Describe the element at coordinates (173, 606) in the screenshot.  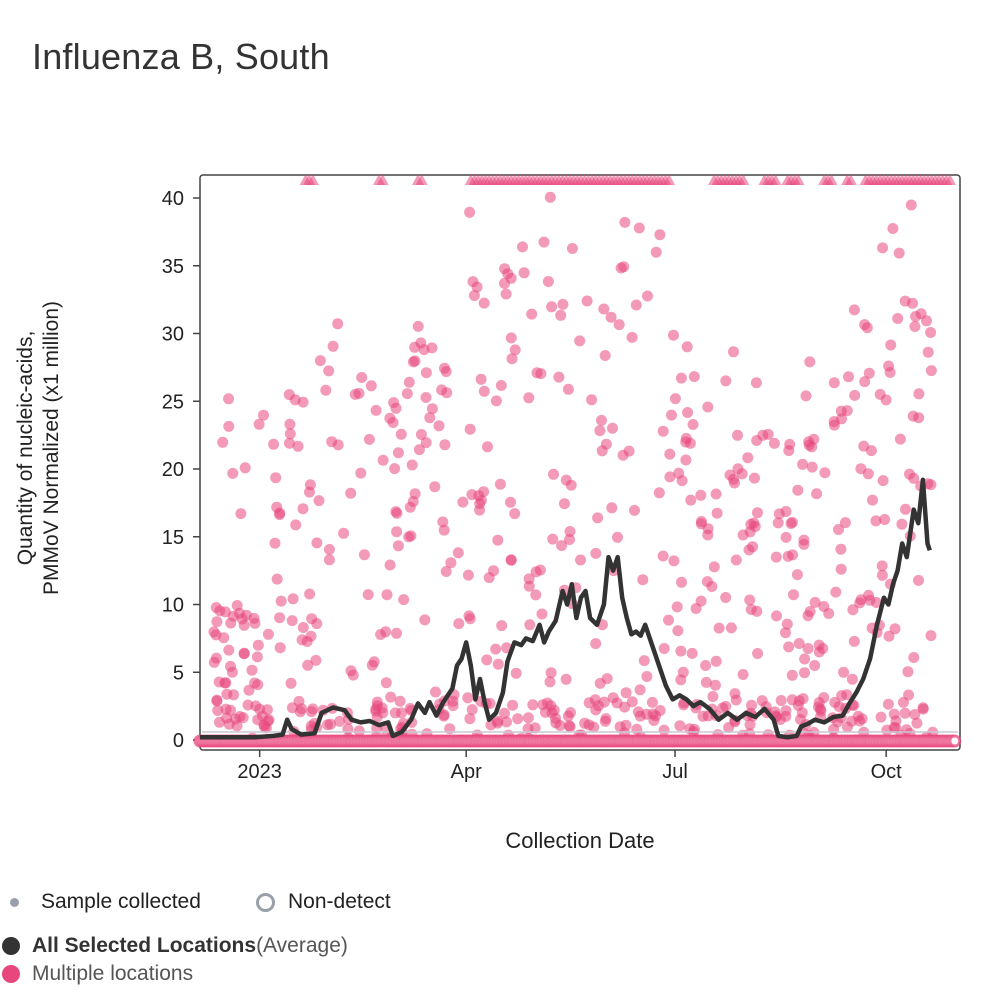
I see `y-tick-label: 10` at that location.